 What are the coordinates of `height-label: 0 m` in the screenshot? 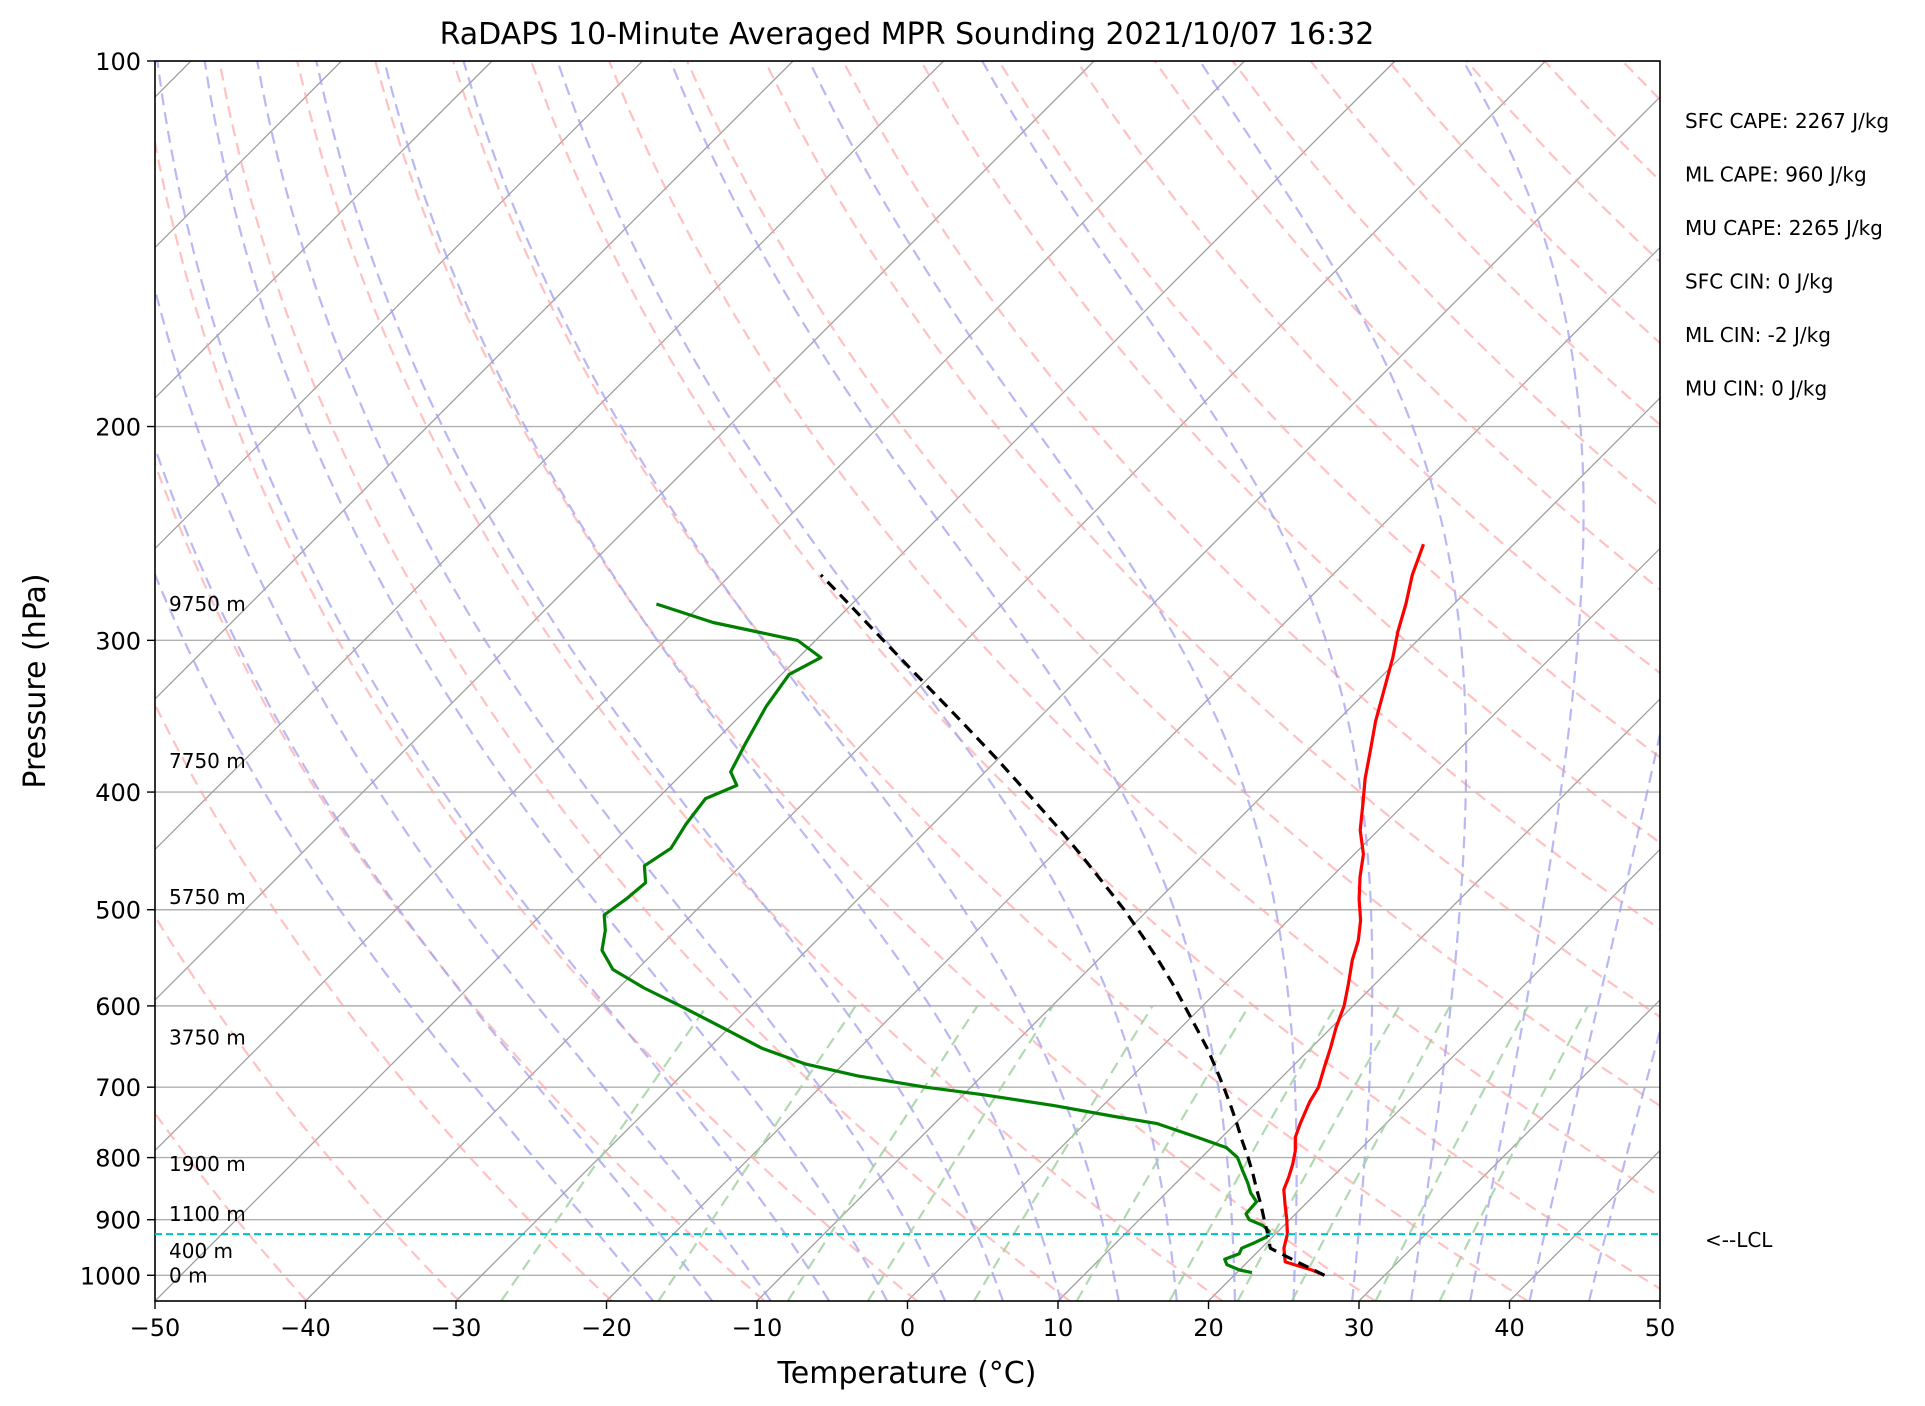 It's located at (188, 1275).